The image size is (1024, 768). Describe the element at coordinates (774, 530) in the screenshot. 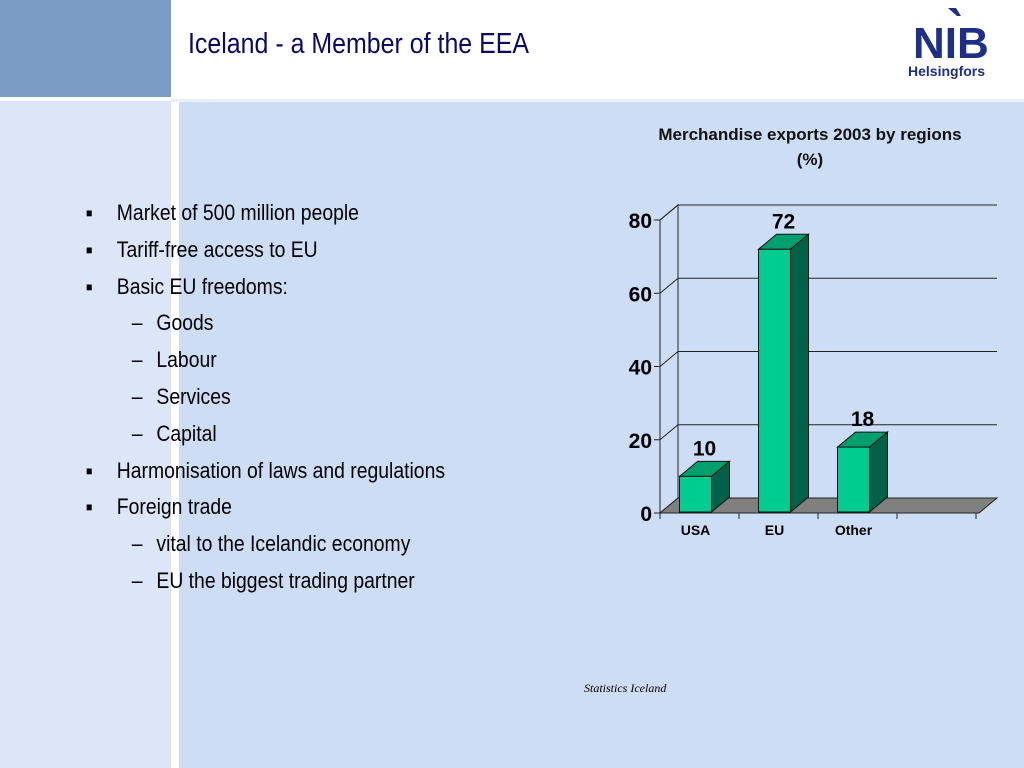

I see `x-tick-label: EU` at that location.